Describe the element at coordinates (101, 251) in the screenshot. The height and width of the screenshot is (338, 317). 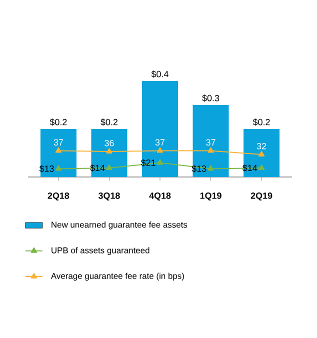
I see `legend-label: UPB of assets guaranteed` at that location.